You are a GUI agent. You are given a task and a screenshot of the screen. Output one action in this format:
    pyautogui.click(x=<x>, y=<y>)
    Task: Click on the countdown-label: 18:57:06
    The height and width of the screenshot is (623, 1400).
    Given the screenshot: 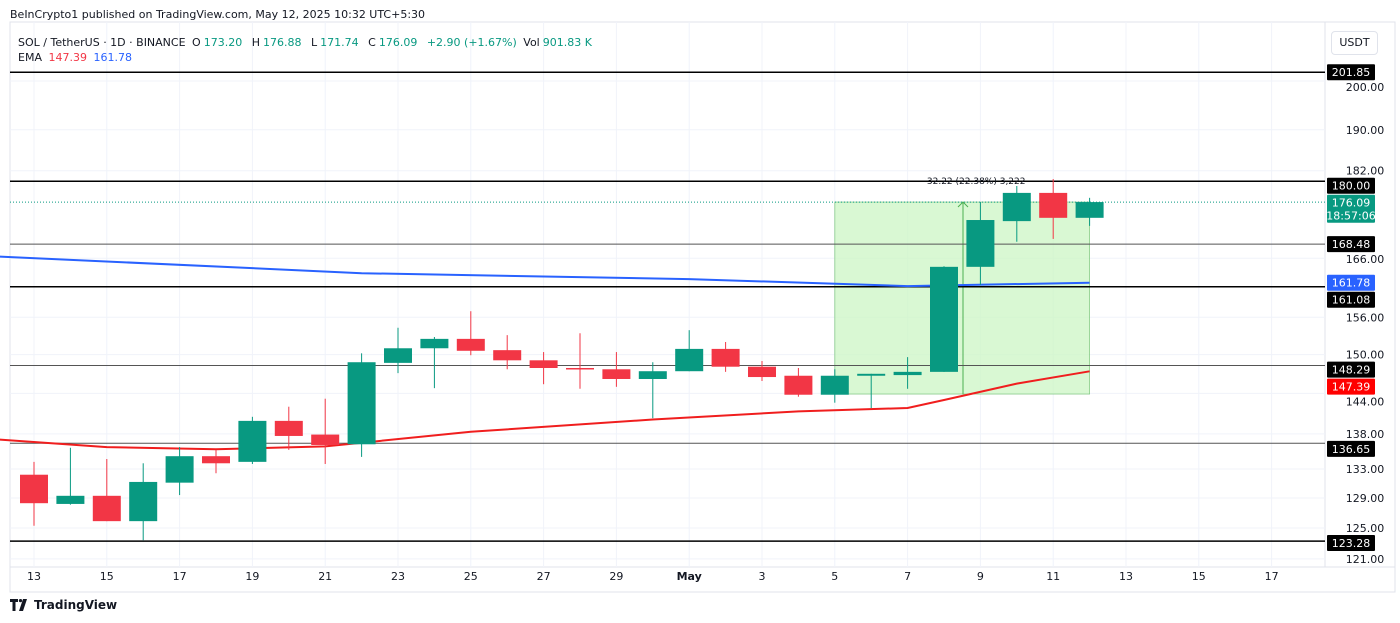 What is the action you would take?
    pyautogui.click(x=1350, y=216)
    